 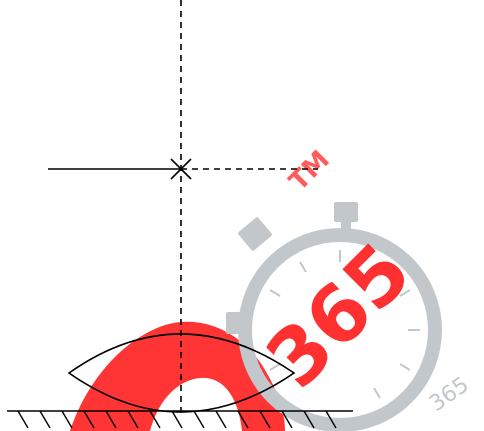 What do you see at coordinates (344, 324) in the screenshot?
I see `stopwatch-ticks` at bounding box center [344, 324].